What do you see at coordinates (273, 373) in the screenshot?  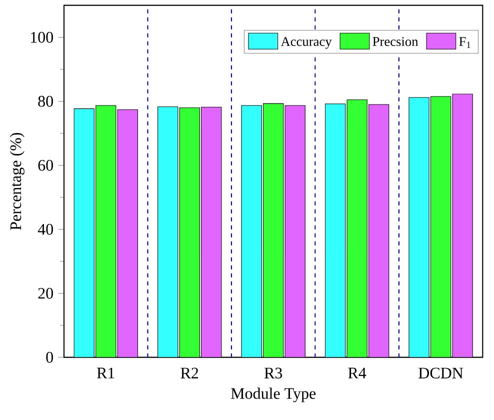 I see `x-tick-label: R3` at bounding box center [273, 373].